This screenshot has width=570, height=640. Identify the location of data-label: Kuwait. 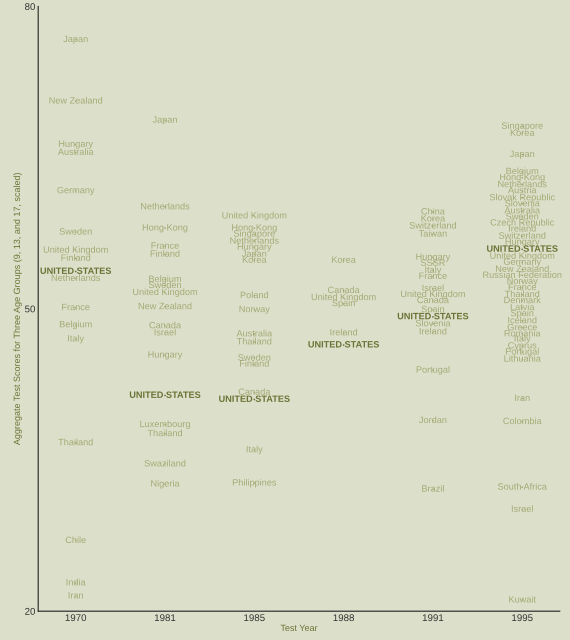
(522, 599).